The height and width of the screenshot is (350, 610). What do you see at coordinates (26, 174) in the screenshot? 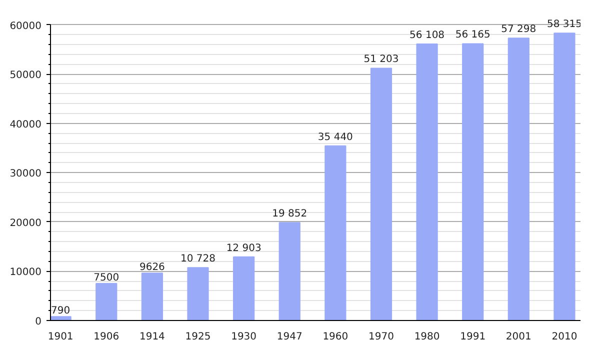
I see `y-tick-label: 30000` at bounding box center [26, 174].